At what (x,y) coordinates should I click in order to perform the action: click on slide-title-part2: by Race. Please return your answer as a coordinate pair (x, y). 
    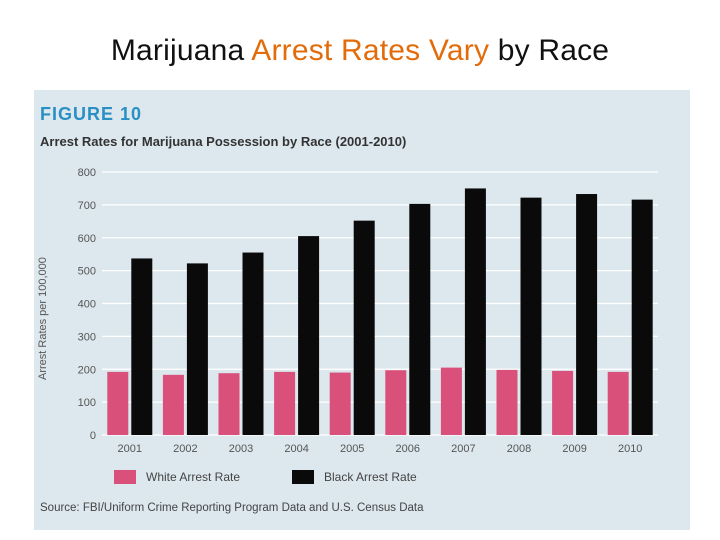
    Looking at the image, I should click on (549, 50).